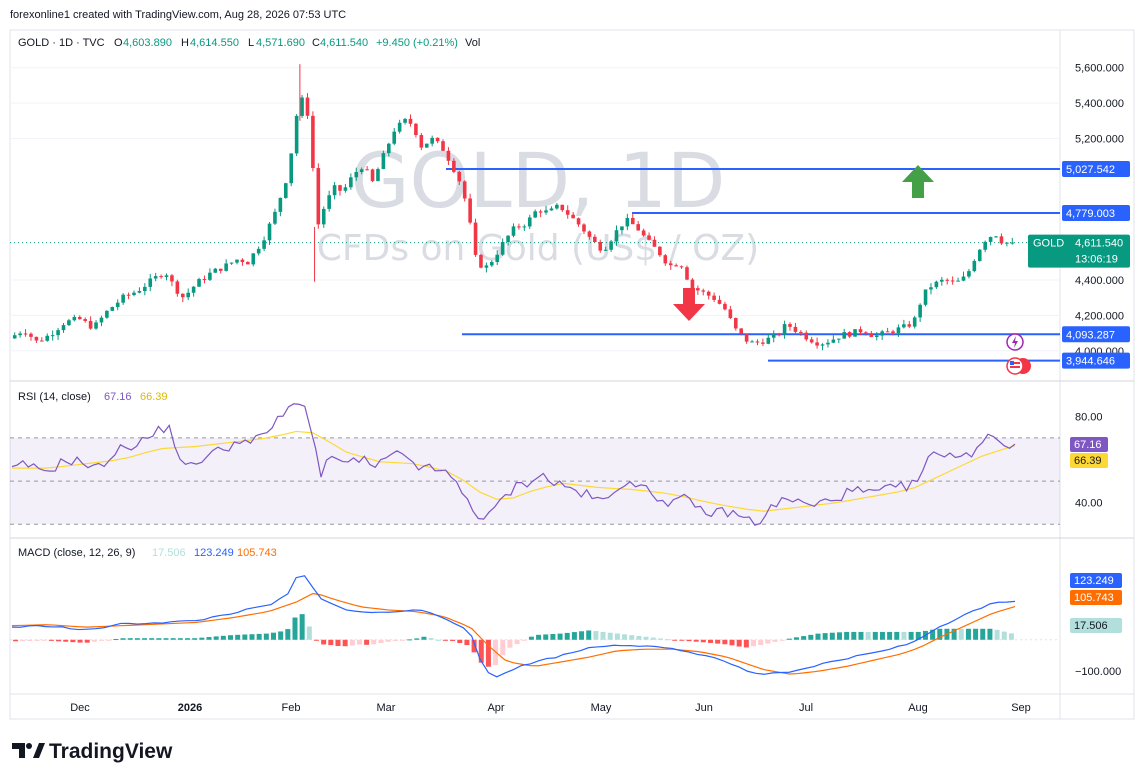  What do you see at coordinates (214, 553) in the screenshot?
I see `macd-value: 123.249` at bounding box center [214, 553].